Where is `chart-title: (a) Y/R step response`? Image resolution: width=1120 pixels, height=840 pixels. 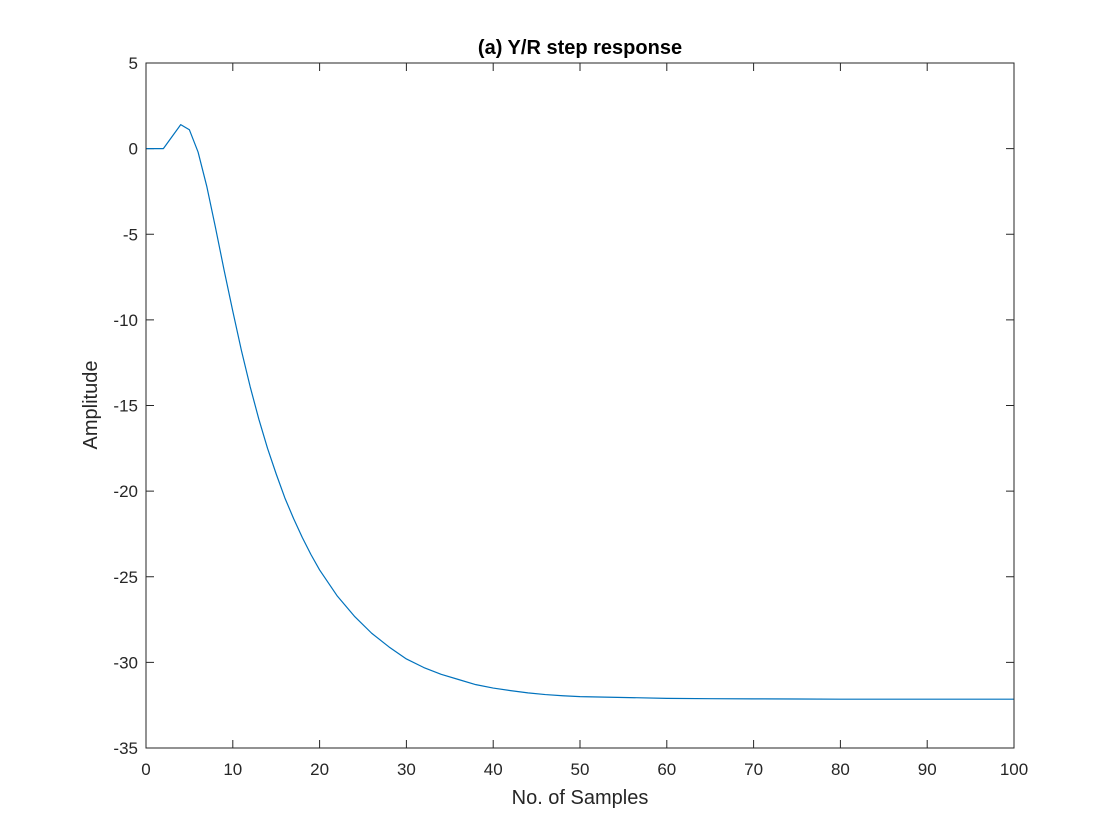 chart-title: (a) Y/R step response is located at coordinates (580, 48).